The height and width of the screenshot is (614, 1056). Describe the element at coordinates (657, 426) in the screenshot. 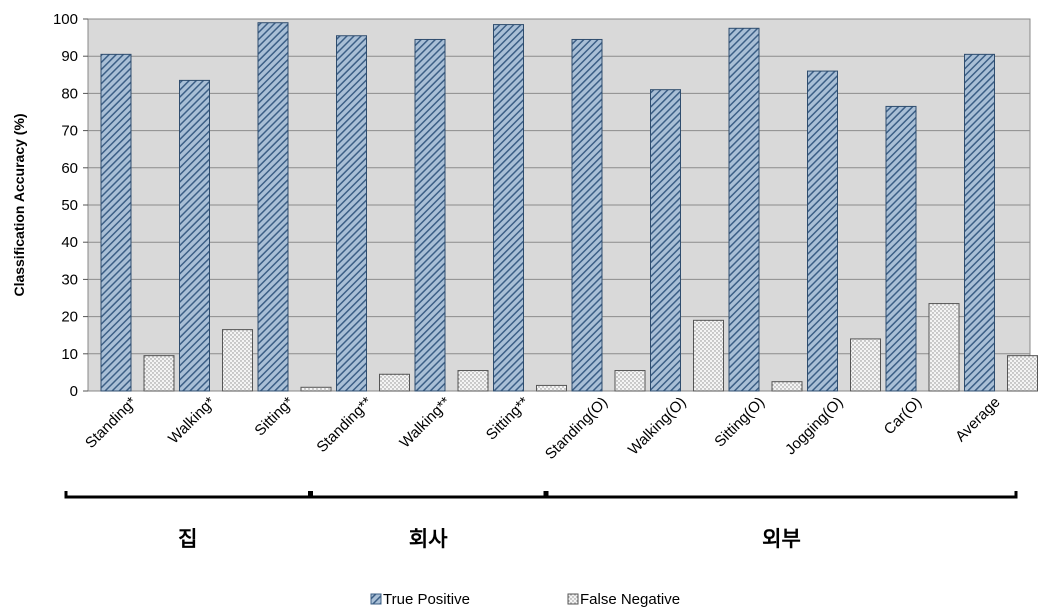

I see `x-tick-label: Walking(O)` at that location.